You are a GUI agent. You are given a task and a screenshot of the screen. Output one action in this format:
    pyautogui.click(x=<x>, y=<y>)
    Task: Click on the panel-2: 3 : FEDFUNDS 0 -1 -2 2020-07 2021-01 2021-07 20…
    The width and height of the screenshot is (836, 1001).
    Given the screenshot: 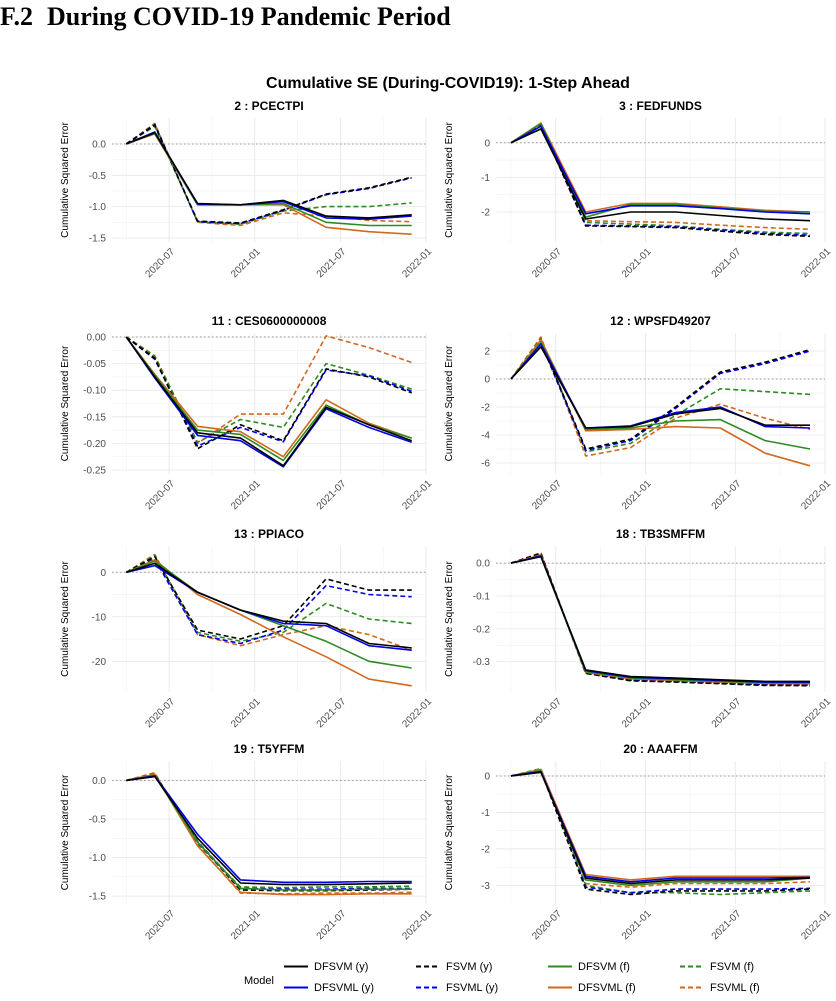 What is the action you would take?
    pyautogui.click(x=638, y=189)
    